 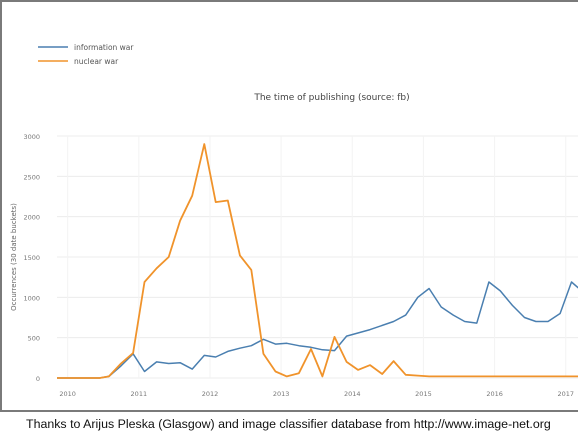 I want to click on y-tick-label: 2500, so click(x=31, y=177).